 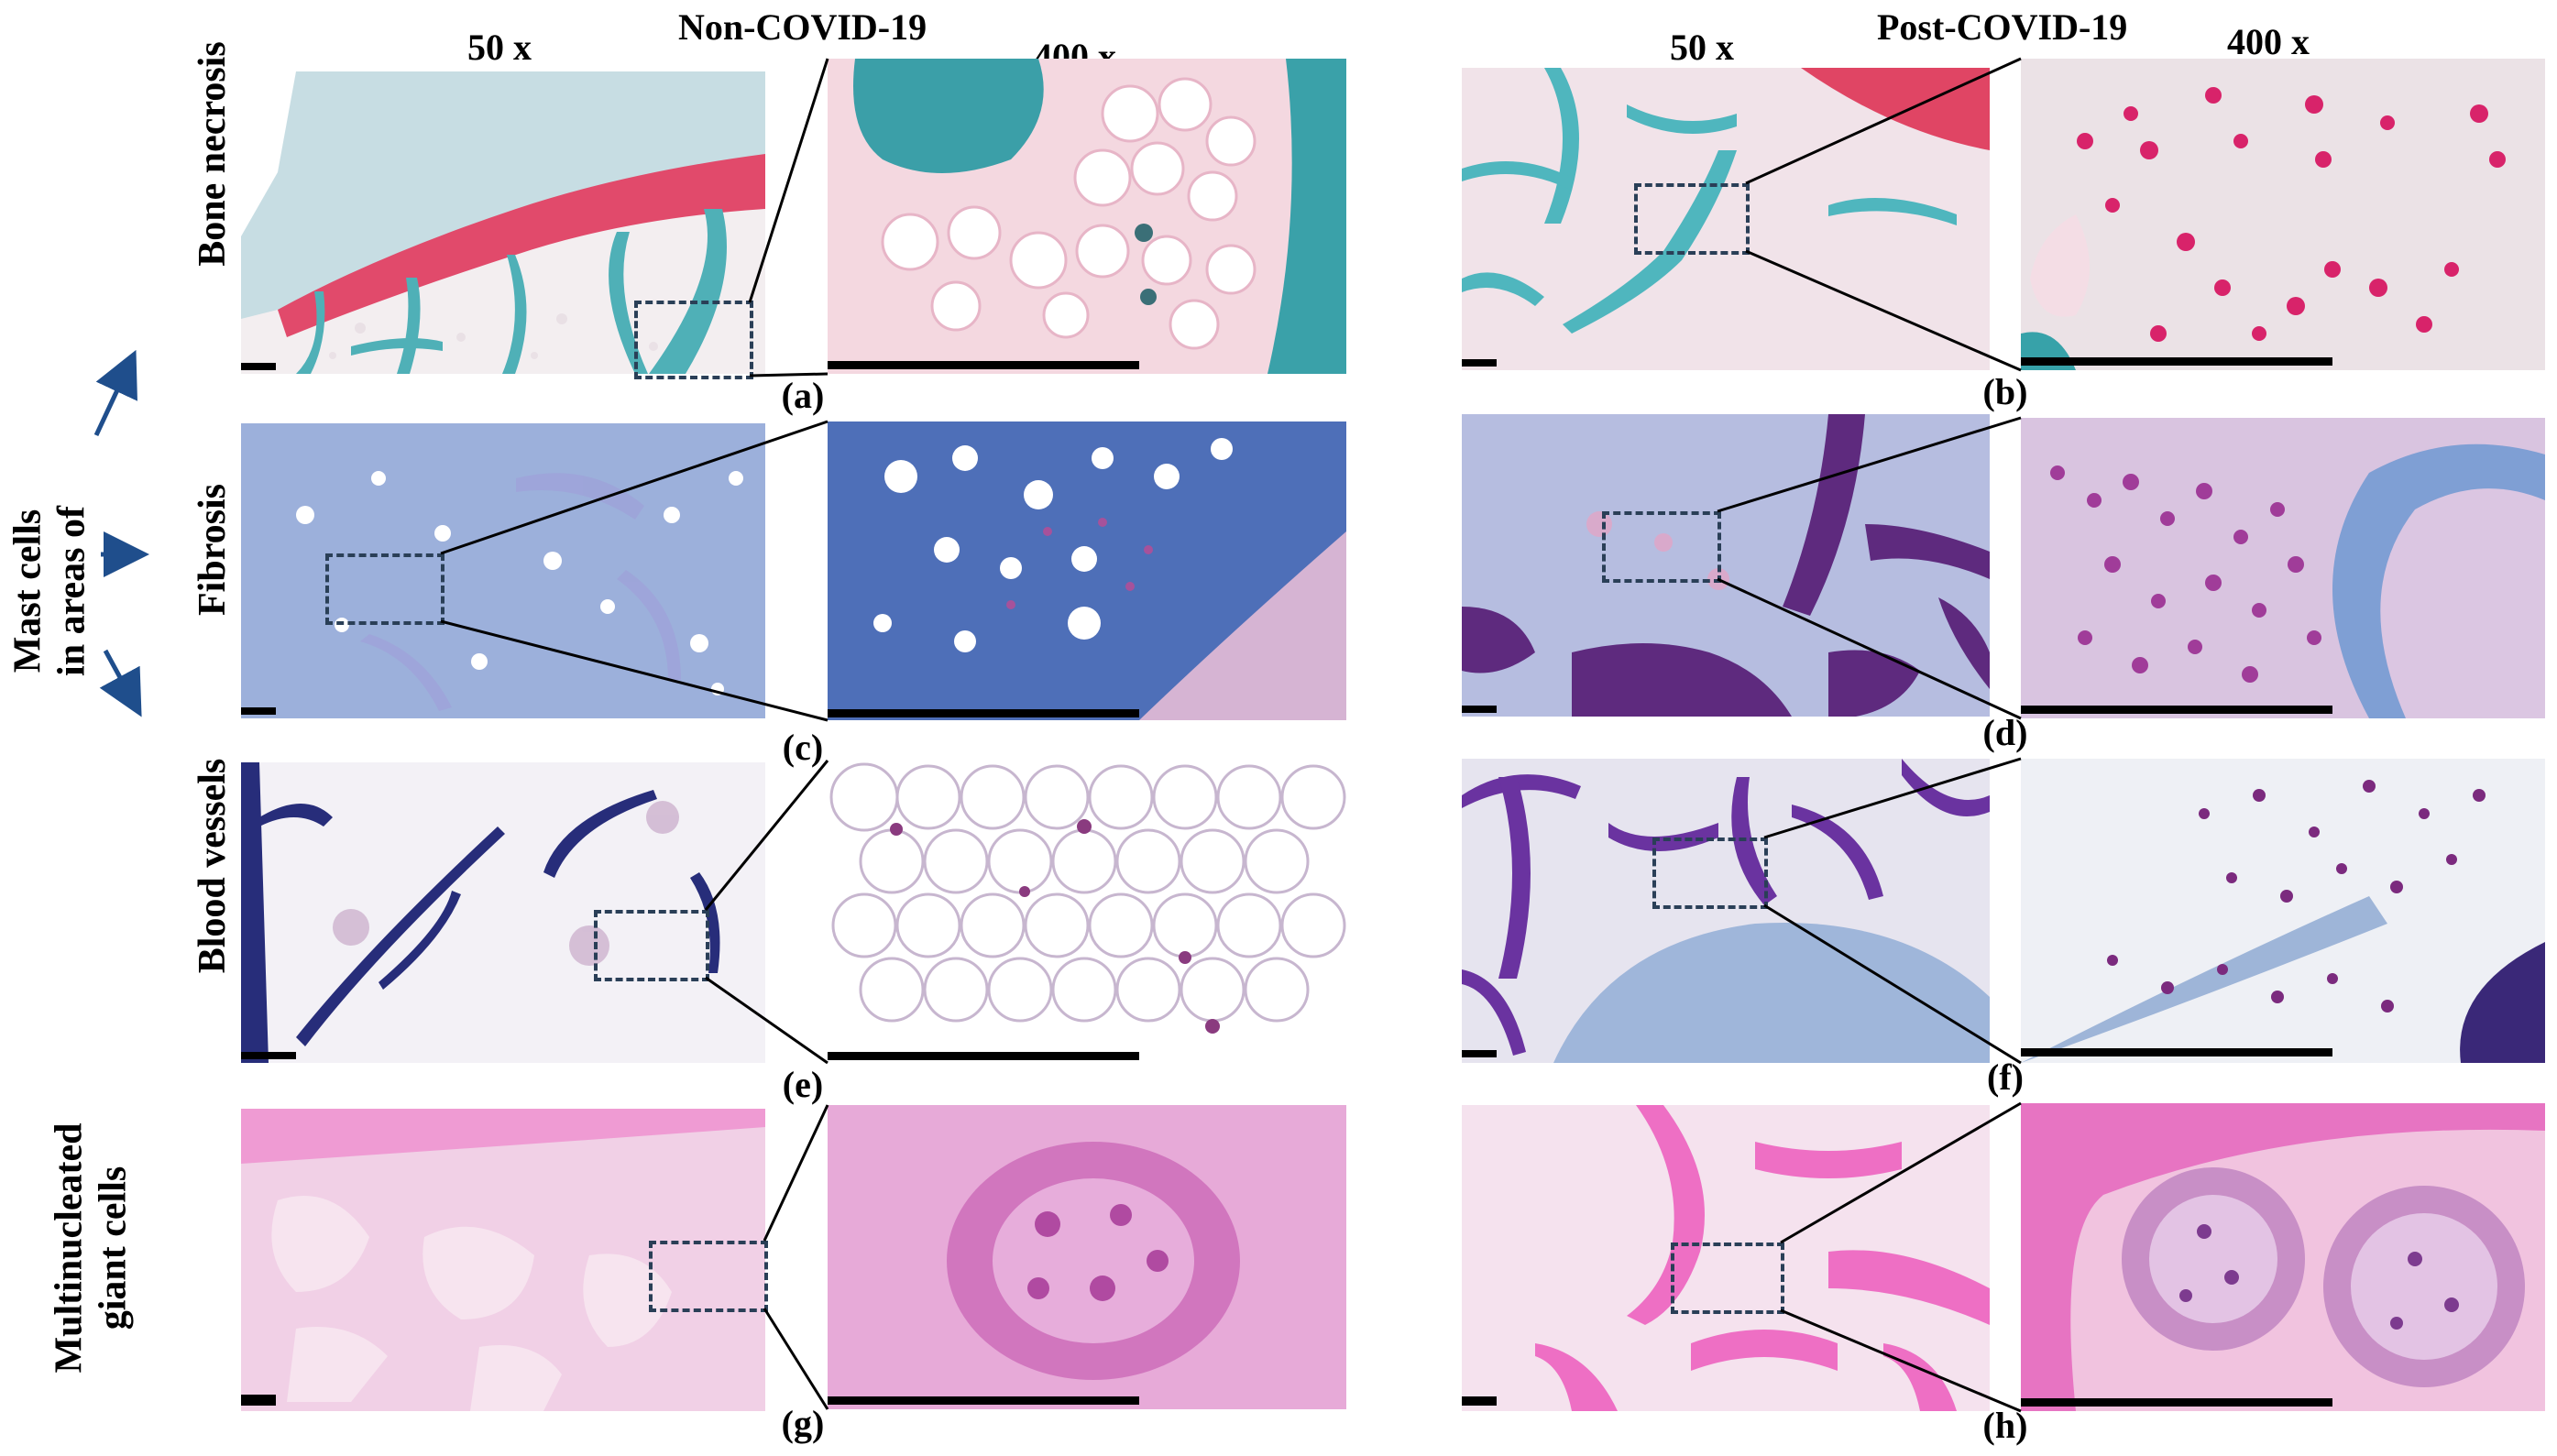 What do you see at coordinates (1661, 547) in the screenshot?
I see `zoom-box-d` at bounding box center [1661, 547].